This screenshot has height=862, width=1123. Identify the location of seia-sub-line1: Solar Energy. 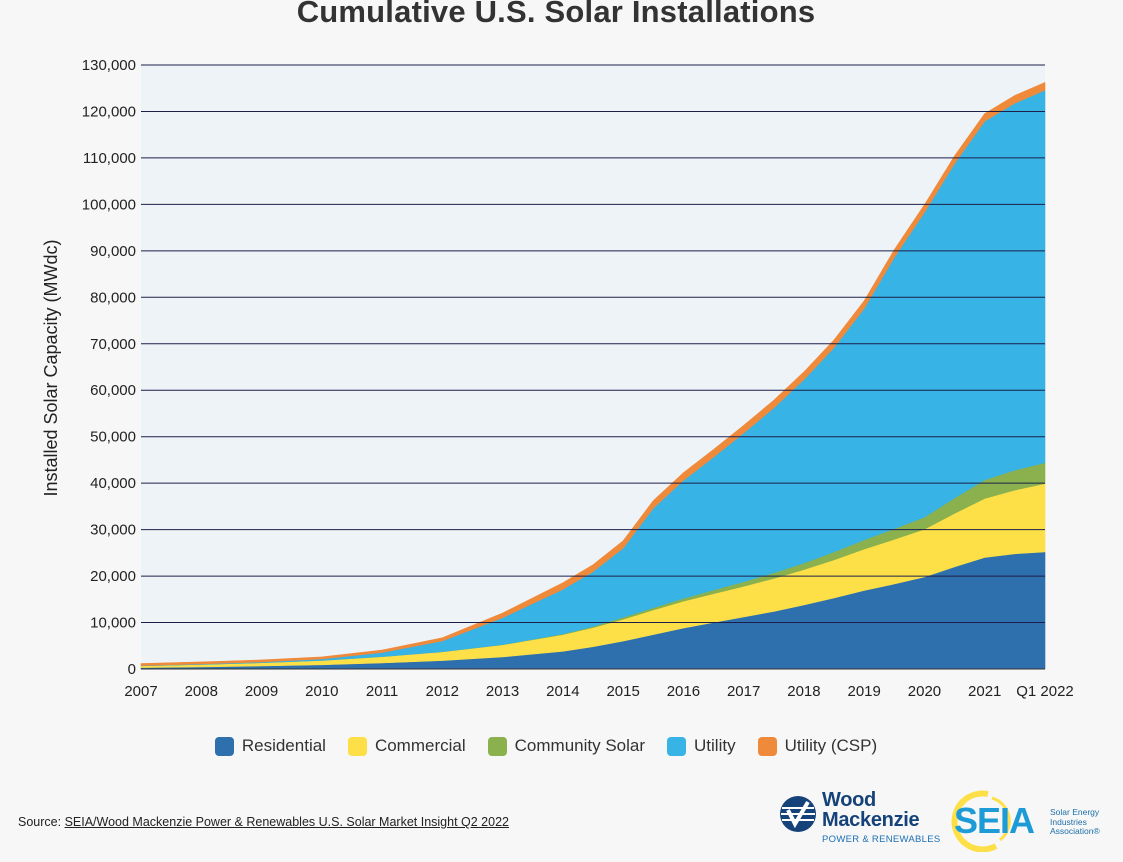
(1075, 812).